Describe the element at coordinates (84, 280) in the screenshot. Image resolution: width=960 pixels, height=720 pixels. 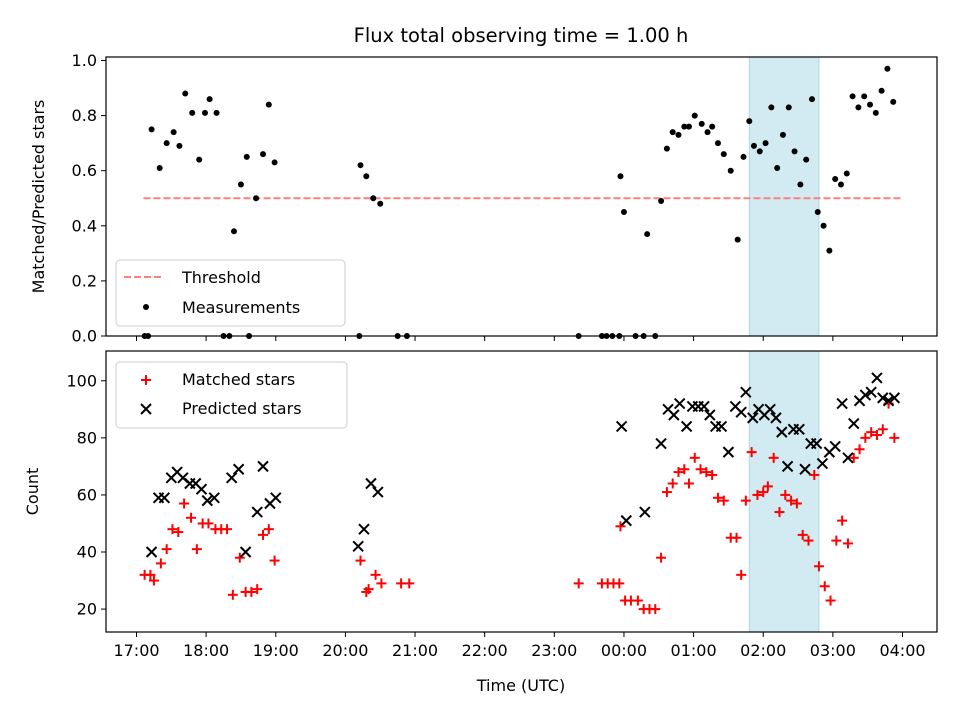
I see `y-tick-label: 0.2` at that location.